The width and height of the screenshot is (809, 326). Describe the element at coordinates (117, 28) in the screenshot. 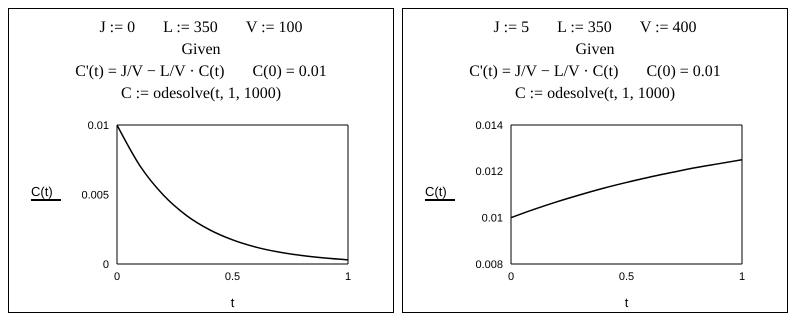

I see `text: J := 0` at that location.